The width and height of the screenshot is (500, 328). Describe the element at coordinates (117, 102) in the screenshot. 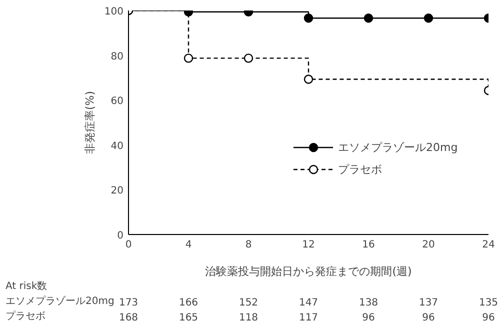

I see `y-tick-label: 60` at that location.